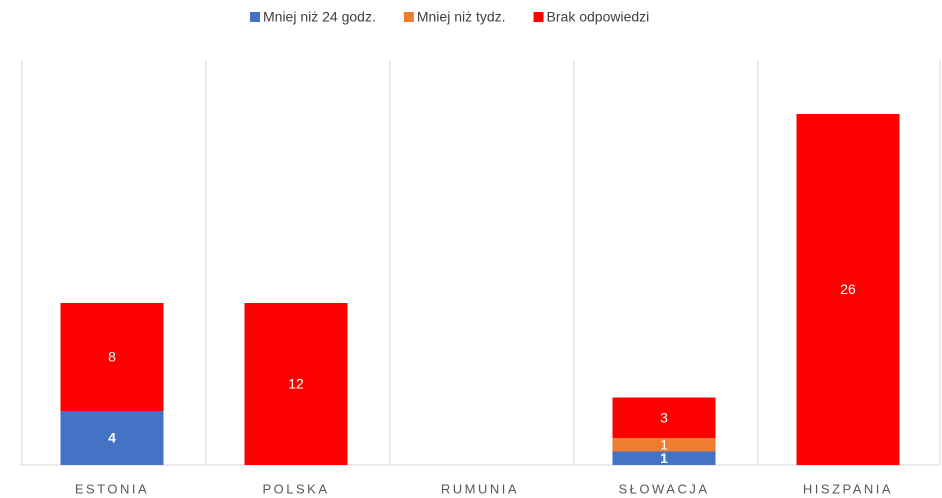  Describe the element at coordinates (319, 17) in the screenshot. I see `legend-label: Mniej niż 24 godz.` at that location.